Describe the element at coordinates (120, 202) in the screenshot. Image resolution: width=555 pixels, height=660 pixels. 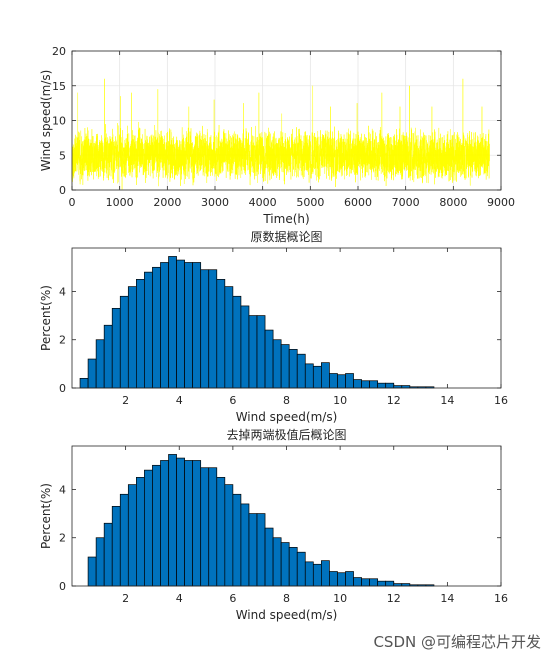
I see `x-tick-label: 1000` at that location.